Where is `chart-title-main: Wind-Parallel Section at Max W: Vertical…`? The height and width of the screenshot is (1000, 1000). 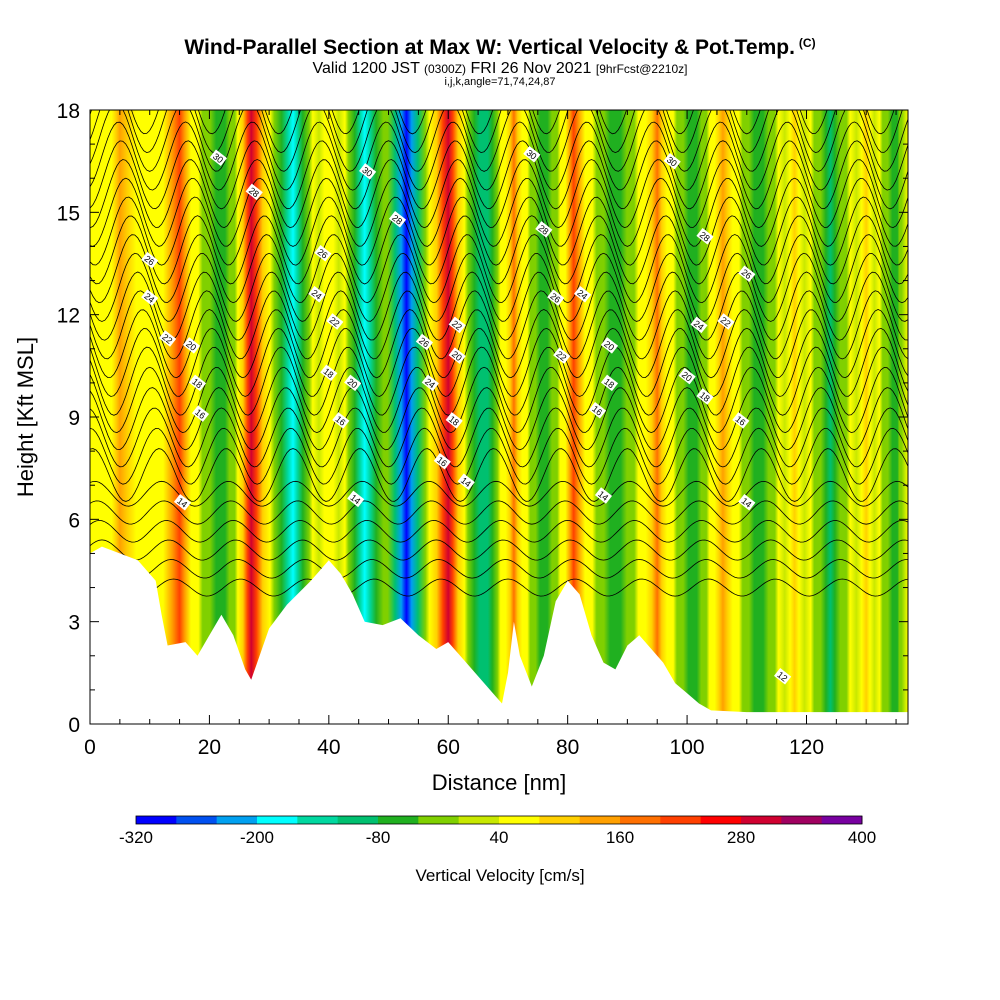
chart-title-main: Wind-Parallel Section at Max W: Vertical… is located at coordinates (489, 47).